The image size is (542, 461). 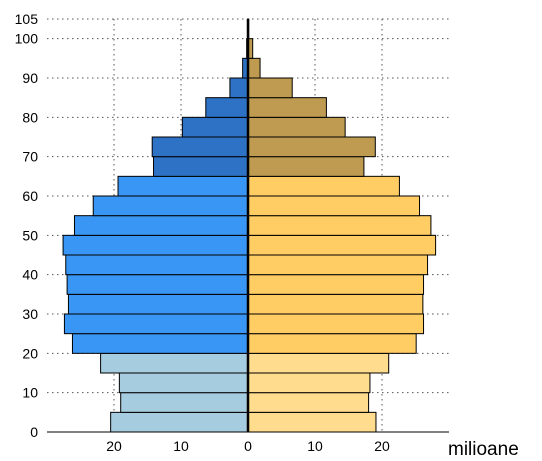 What do you see at coordinates (27, 225) in the screenshot?
I see `y-tick-labels: 0 10 20 30 40 50 60 70 80 90 100 105` at bounding box center [27, 225].